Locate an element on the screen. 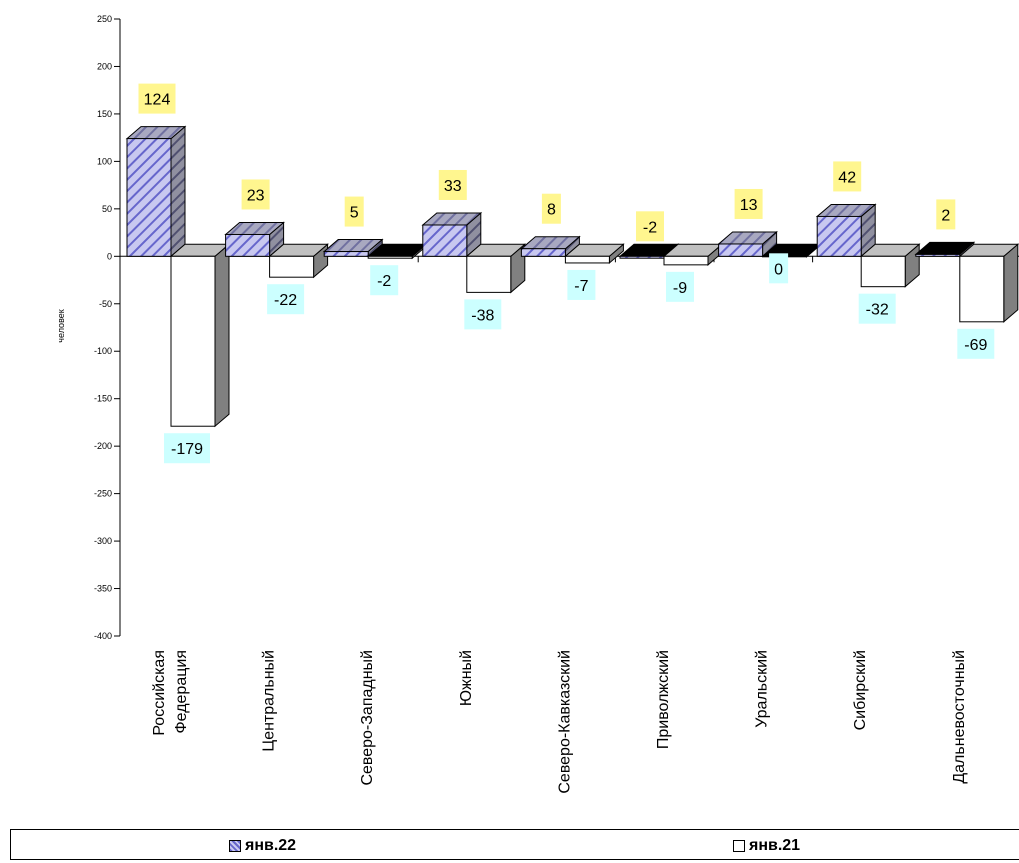 The width and height of the screenshot is (1019, 863). data-label: 42 is located at coordinates (847, 177).